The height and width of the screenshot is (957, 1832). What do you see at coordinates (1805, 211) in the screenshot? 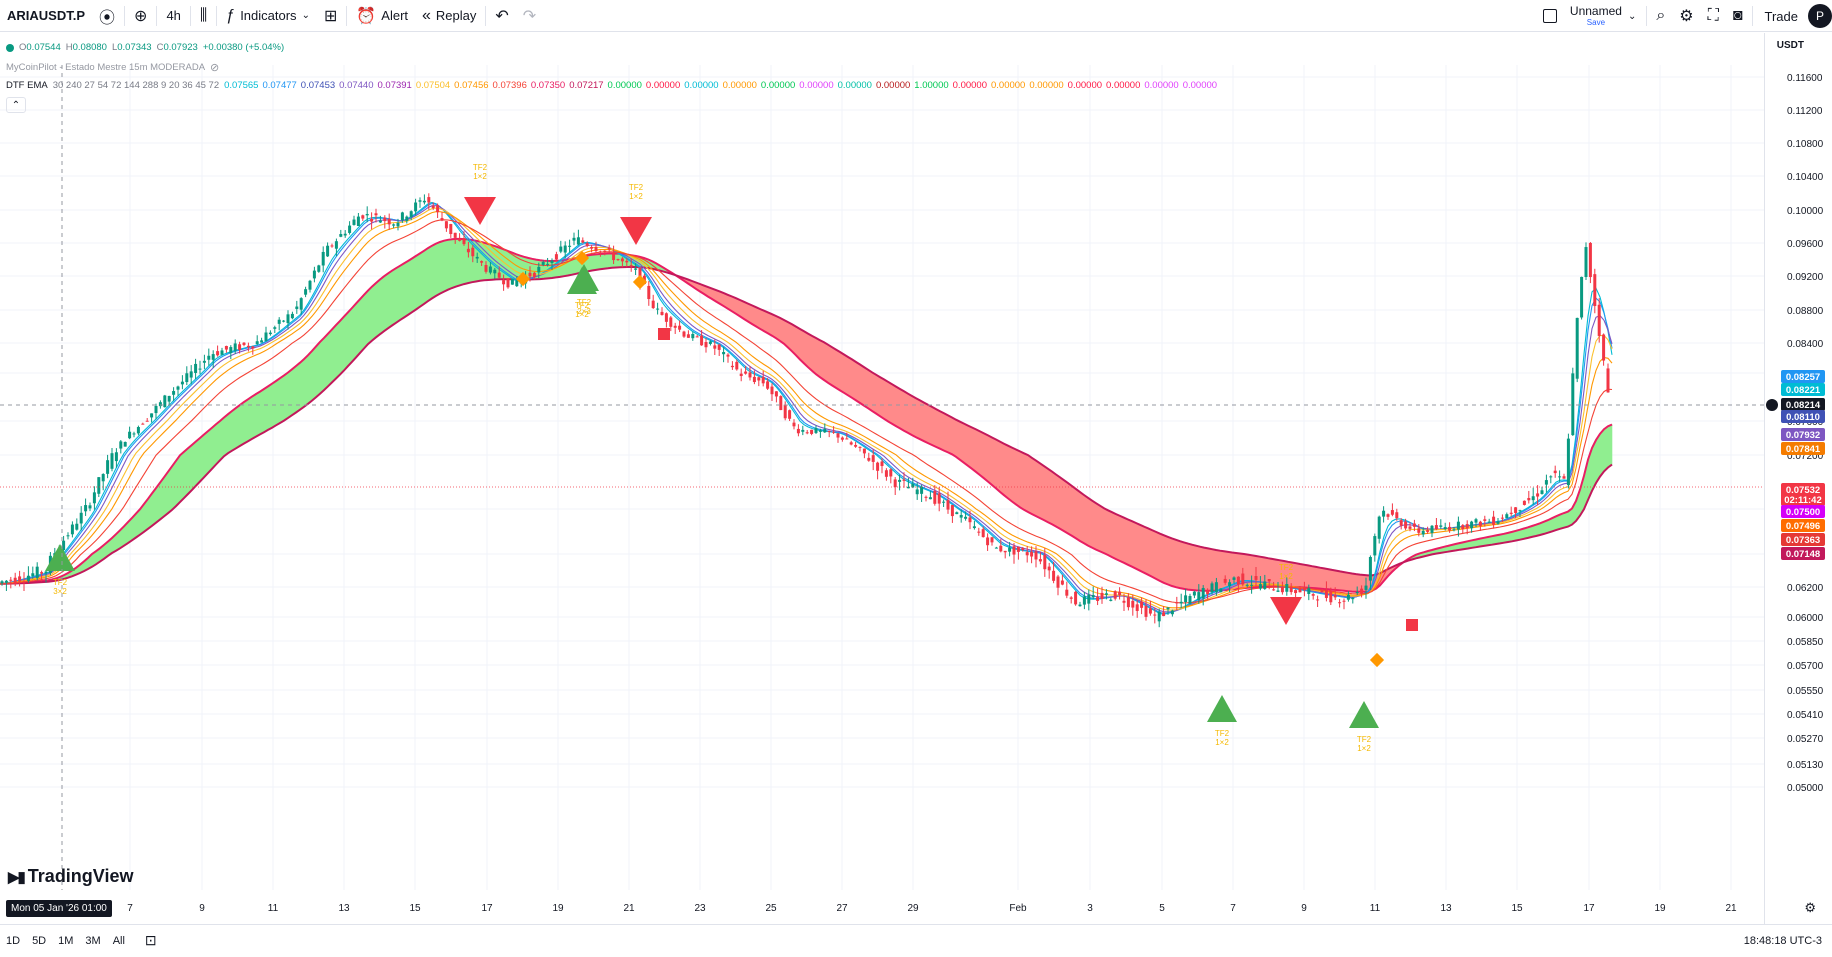
I see `price-tick-label: 0.10000` at bounding box center [1805, 211].